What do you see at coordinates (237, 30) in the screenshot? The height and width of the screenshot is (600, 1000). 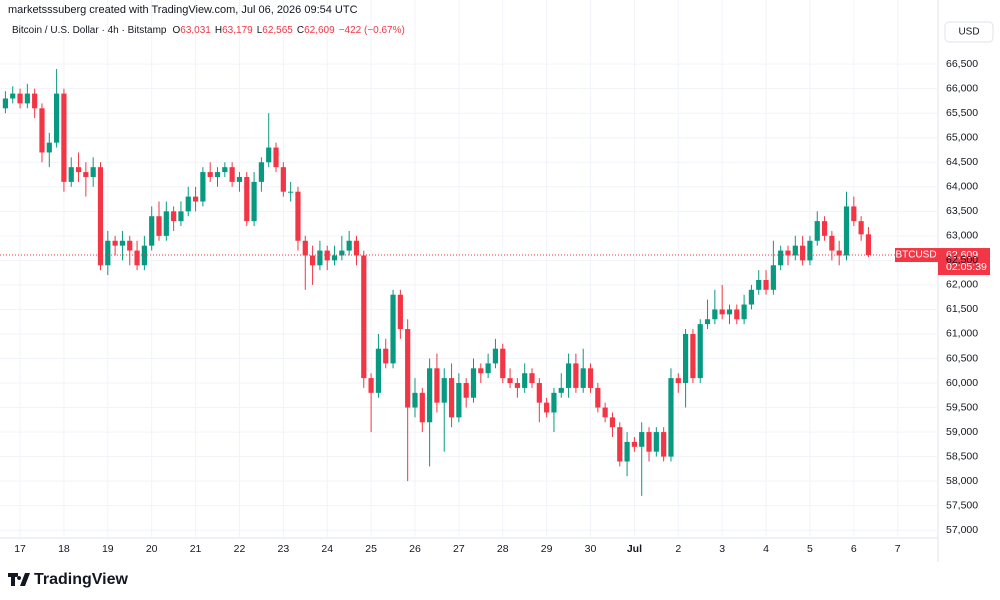 I see `ohlc-value: 63,179` at bounding box center [237, 30].